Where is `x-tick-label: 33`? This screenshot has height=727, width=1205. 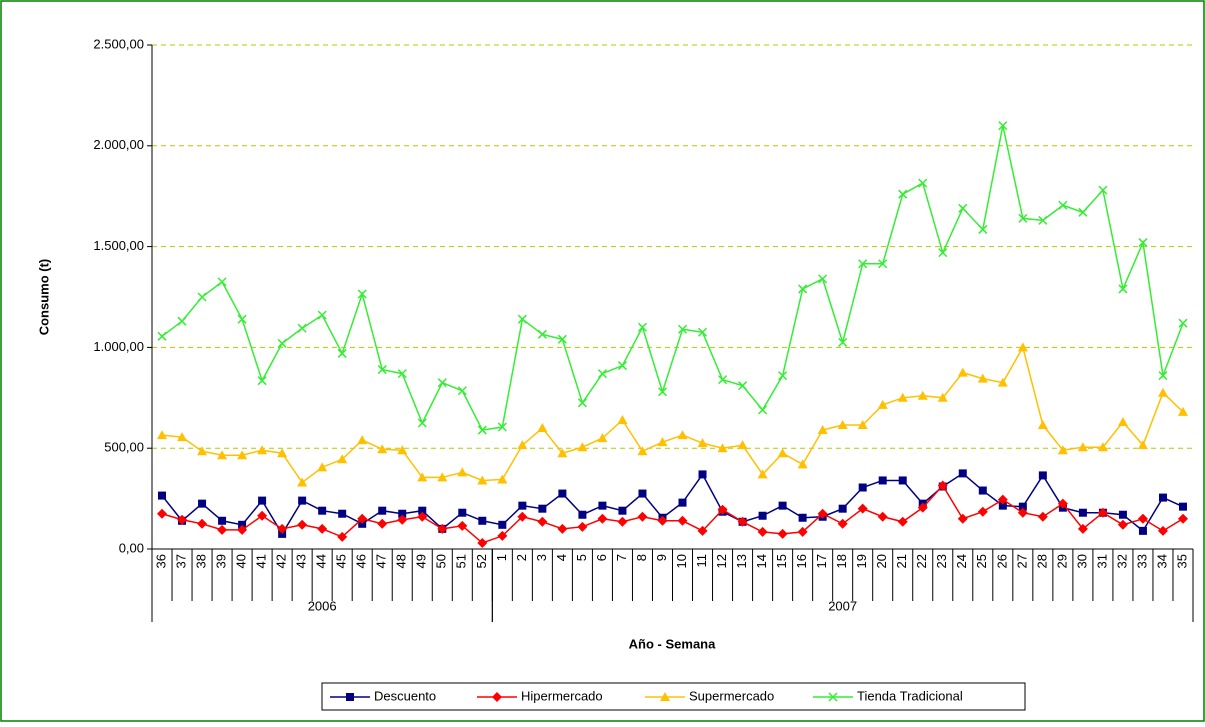
x-tick-label: 33 is located at coordinates (1141, 561).